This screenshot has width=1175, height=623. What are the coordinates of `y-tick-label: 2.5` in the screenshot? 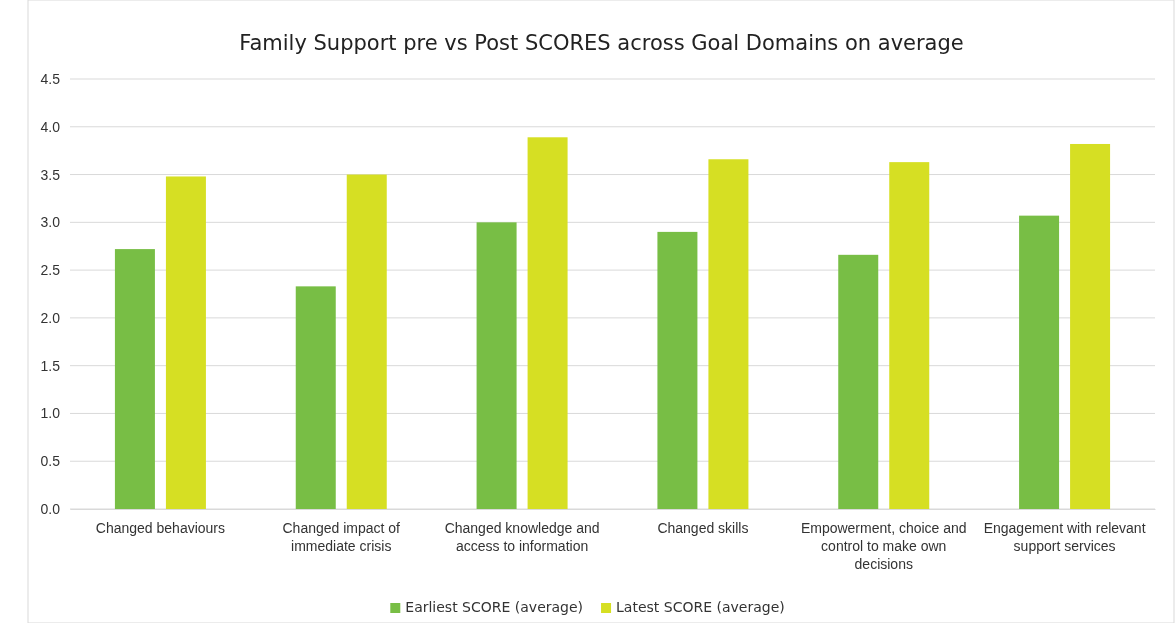 It's located at (50, 270).